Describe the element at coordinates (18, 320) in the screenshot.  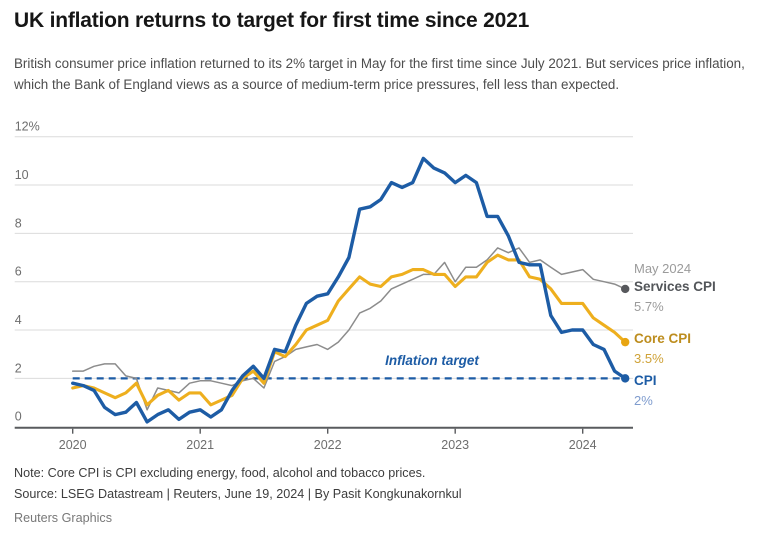
I see `y-axis-tick-label: 4` at that location.